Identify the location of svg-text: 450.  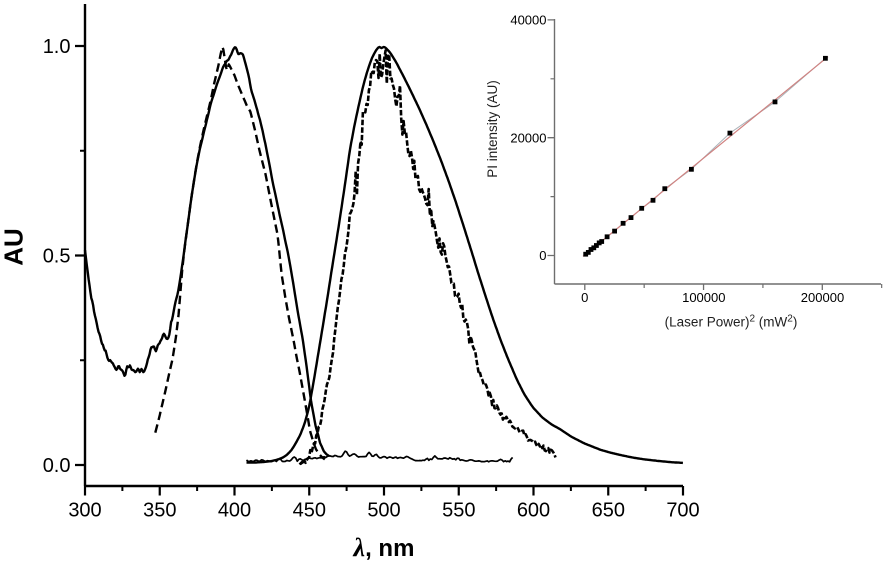
(309, 511).